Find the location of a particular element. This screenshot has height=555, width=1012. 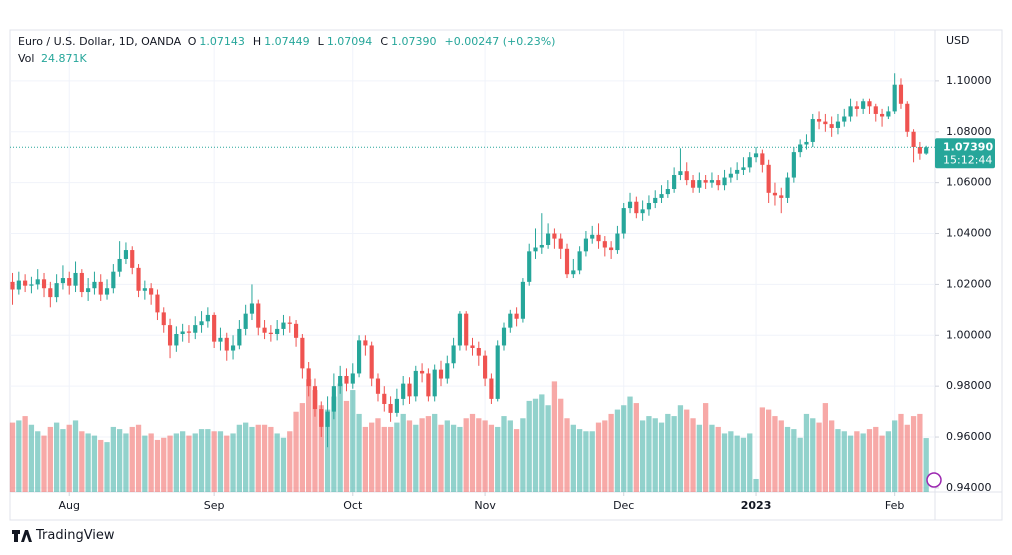

y-tick-label: 1.02000 is located at coordinates (969, 283).